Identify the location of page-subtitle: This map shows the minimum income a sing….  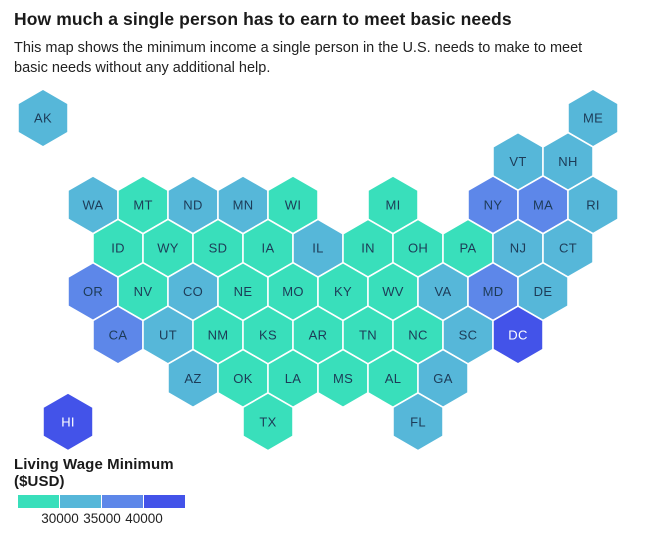
(298, 58).